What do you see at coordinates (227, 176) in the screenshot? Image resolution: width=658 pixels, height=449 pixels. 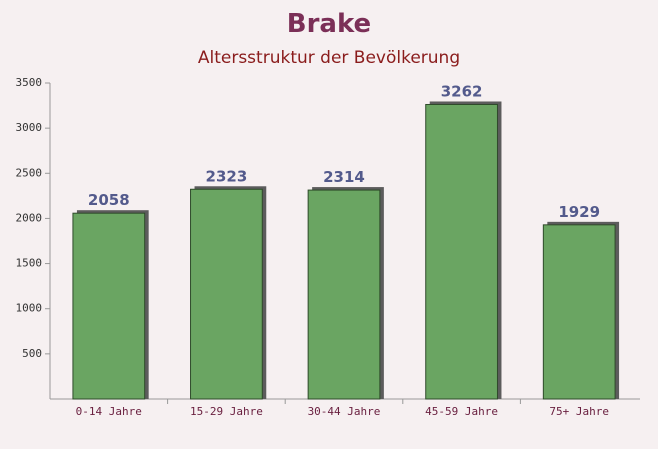 I see `value-label: 2323` at bounding box center [227, 176].